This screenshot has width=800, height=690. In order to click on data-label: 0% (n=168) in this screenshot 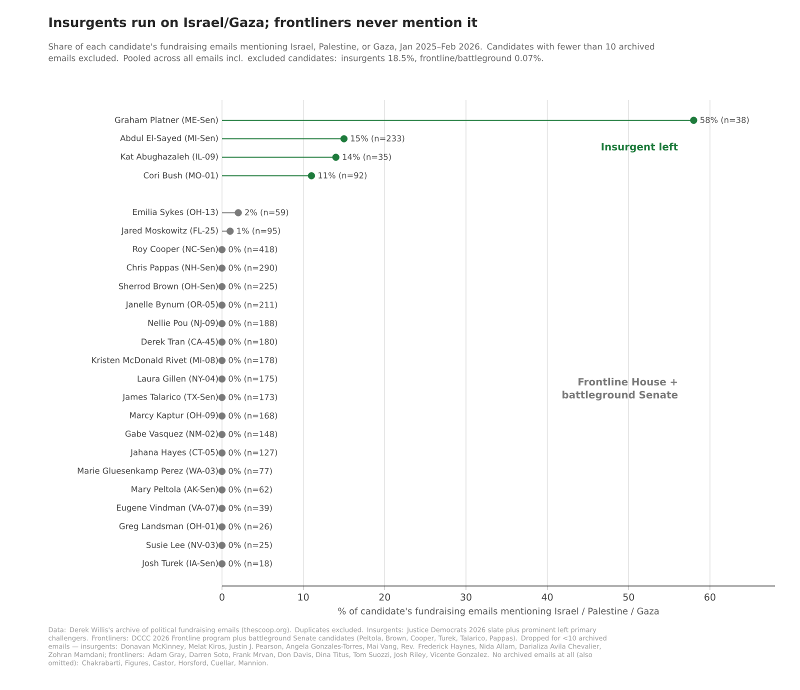, I will do `click(253, 416)`.